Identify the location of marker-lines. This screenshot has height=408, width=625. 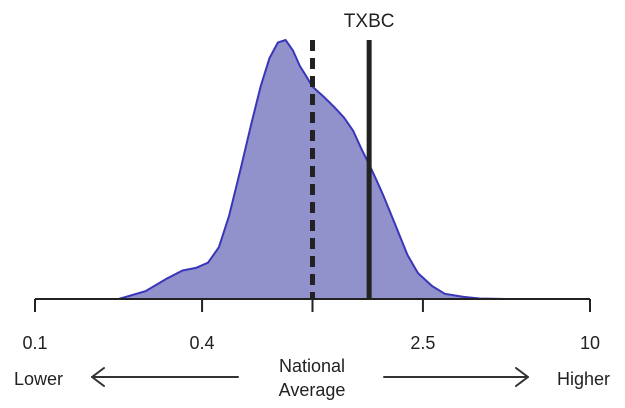
(341, 169).